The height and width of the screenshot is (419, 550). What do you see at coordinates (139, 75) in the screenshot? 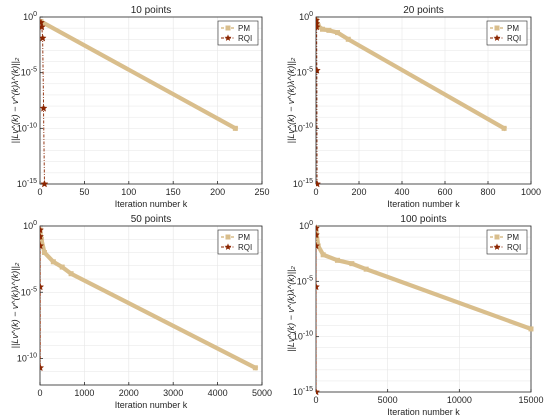
I see `series-line-pm` at bounding box center [139, 75].